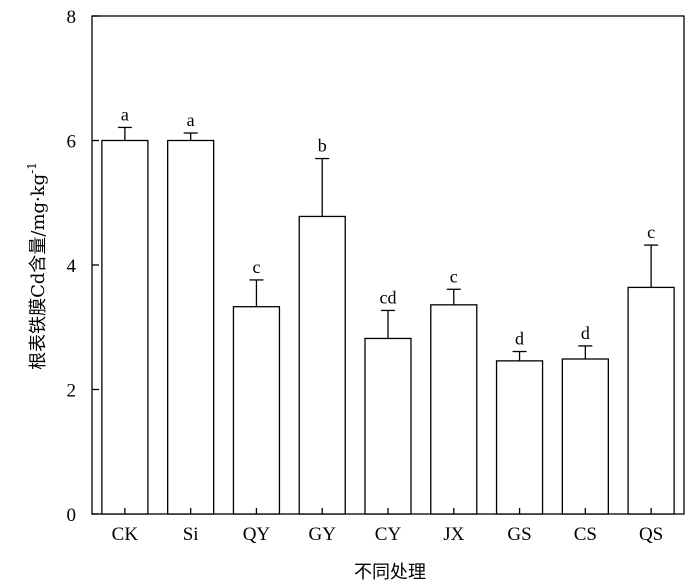 This screenshot has width=700, height=586. What do you see at coordinates (322, 365) in the screenshot?
I see `bar-gy` at bounding box center [322, 365].